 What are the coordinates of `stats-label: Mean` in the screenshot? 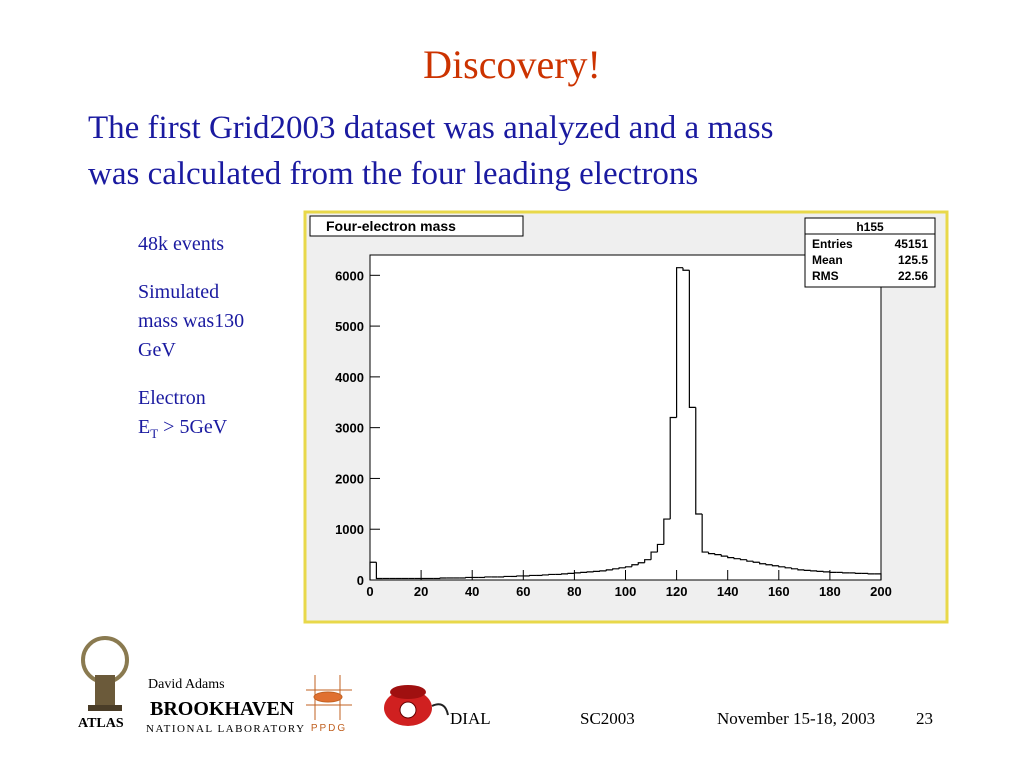 It's located at (827, 260).